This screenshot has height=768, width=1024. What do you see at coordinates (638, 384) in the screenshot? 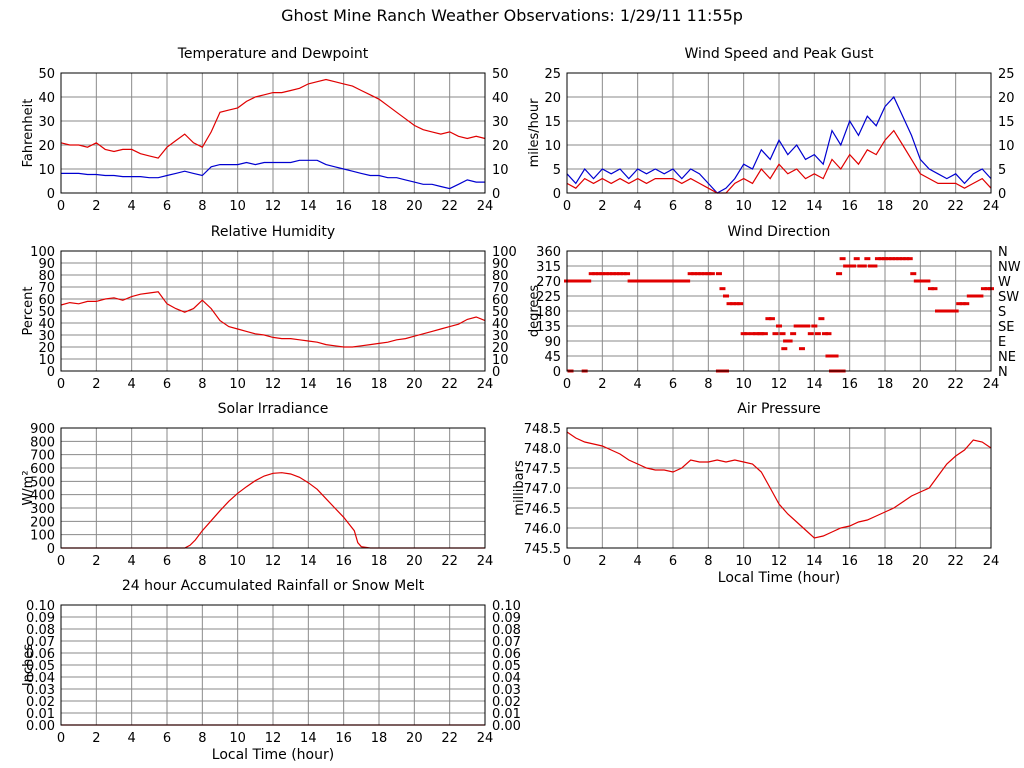
I see `x-tick-label: 4` at bounding box center [638, 384].